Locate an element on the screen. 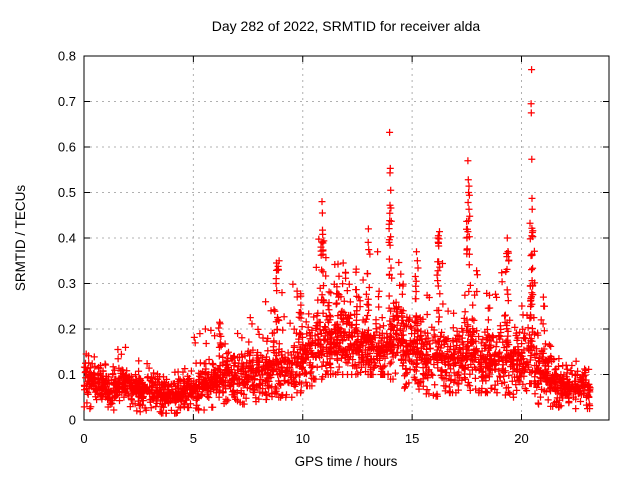 The height and width of the screenshot is (480, 640). y-tick-label: 0.5 is located at coordinates (67, 192).